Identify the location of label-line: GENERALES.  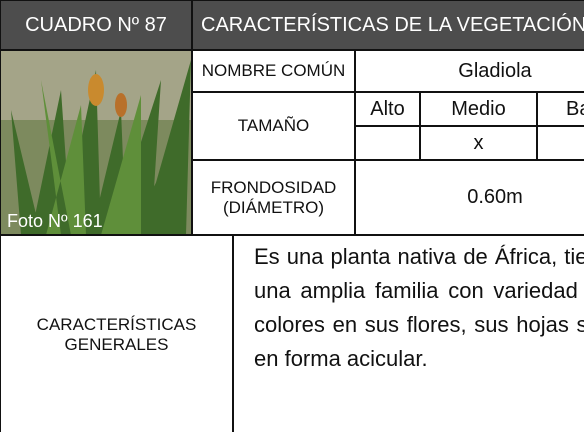
(116, 344).